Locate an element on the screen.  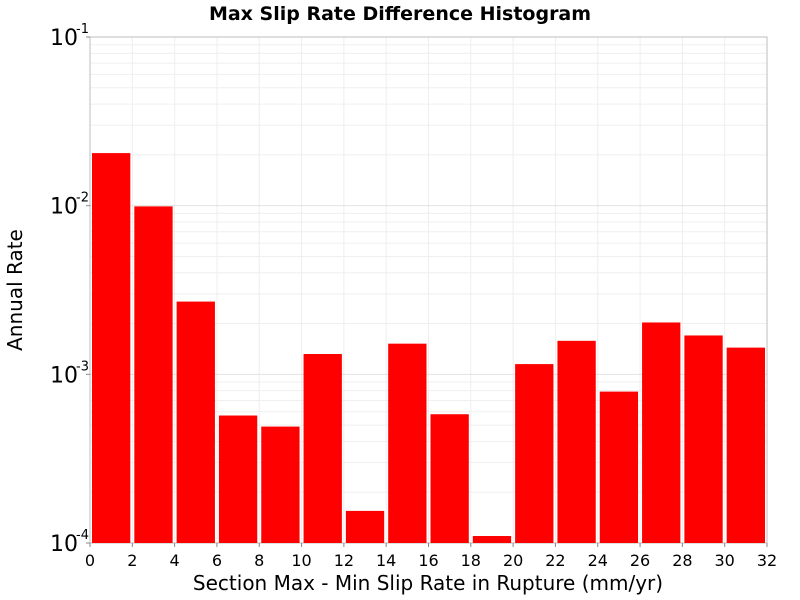
x-tick-label: 0 is located at coordinates (90, 560).